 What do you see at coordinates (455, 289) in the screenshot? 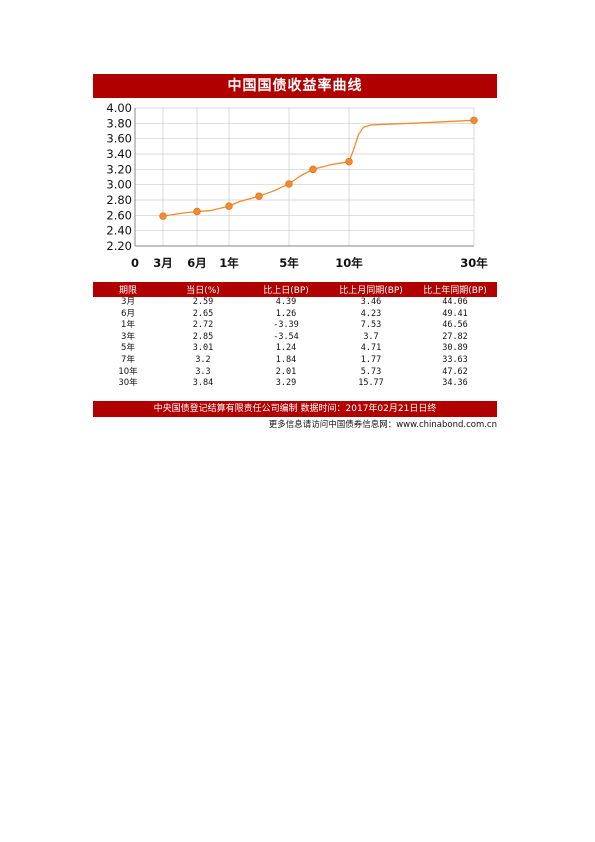
I see `table-header-vs-prev-year: 比上年同期(BP)` at bounding box center [455, 289].